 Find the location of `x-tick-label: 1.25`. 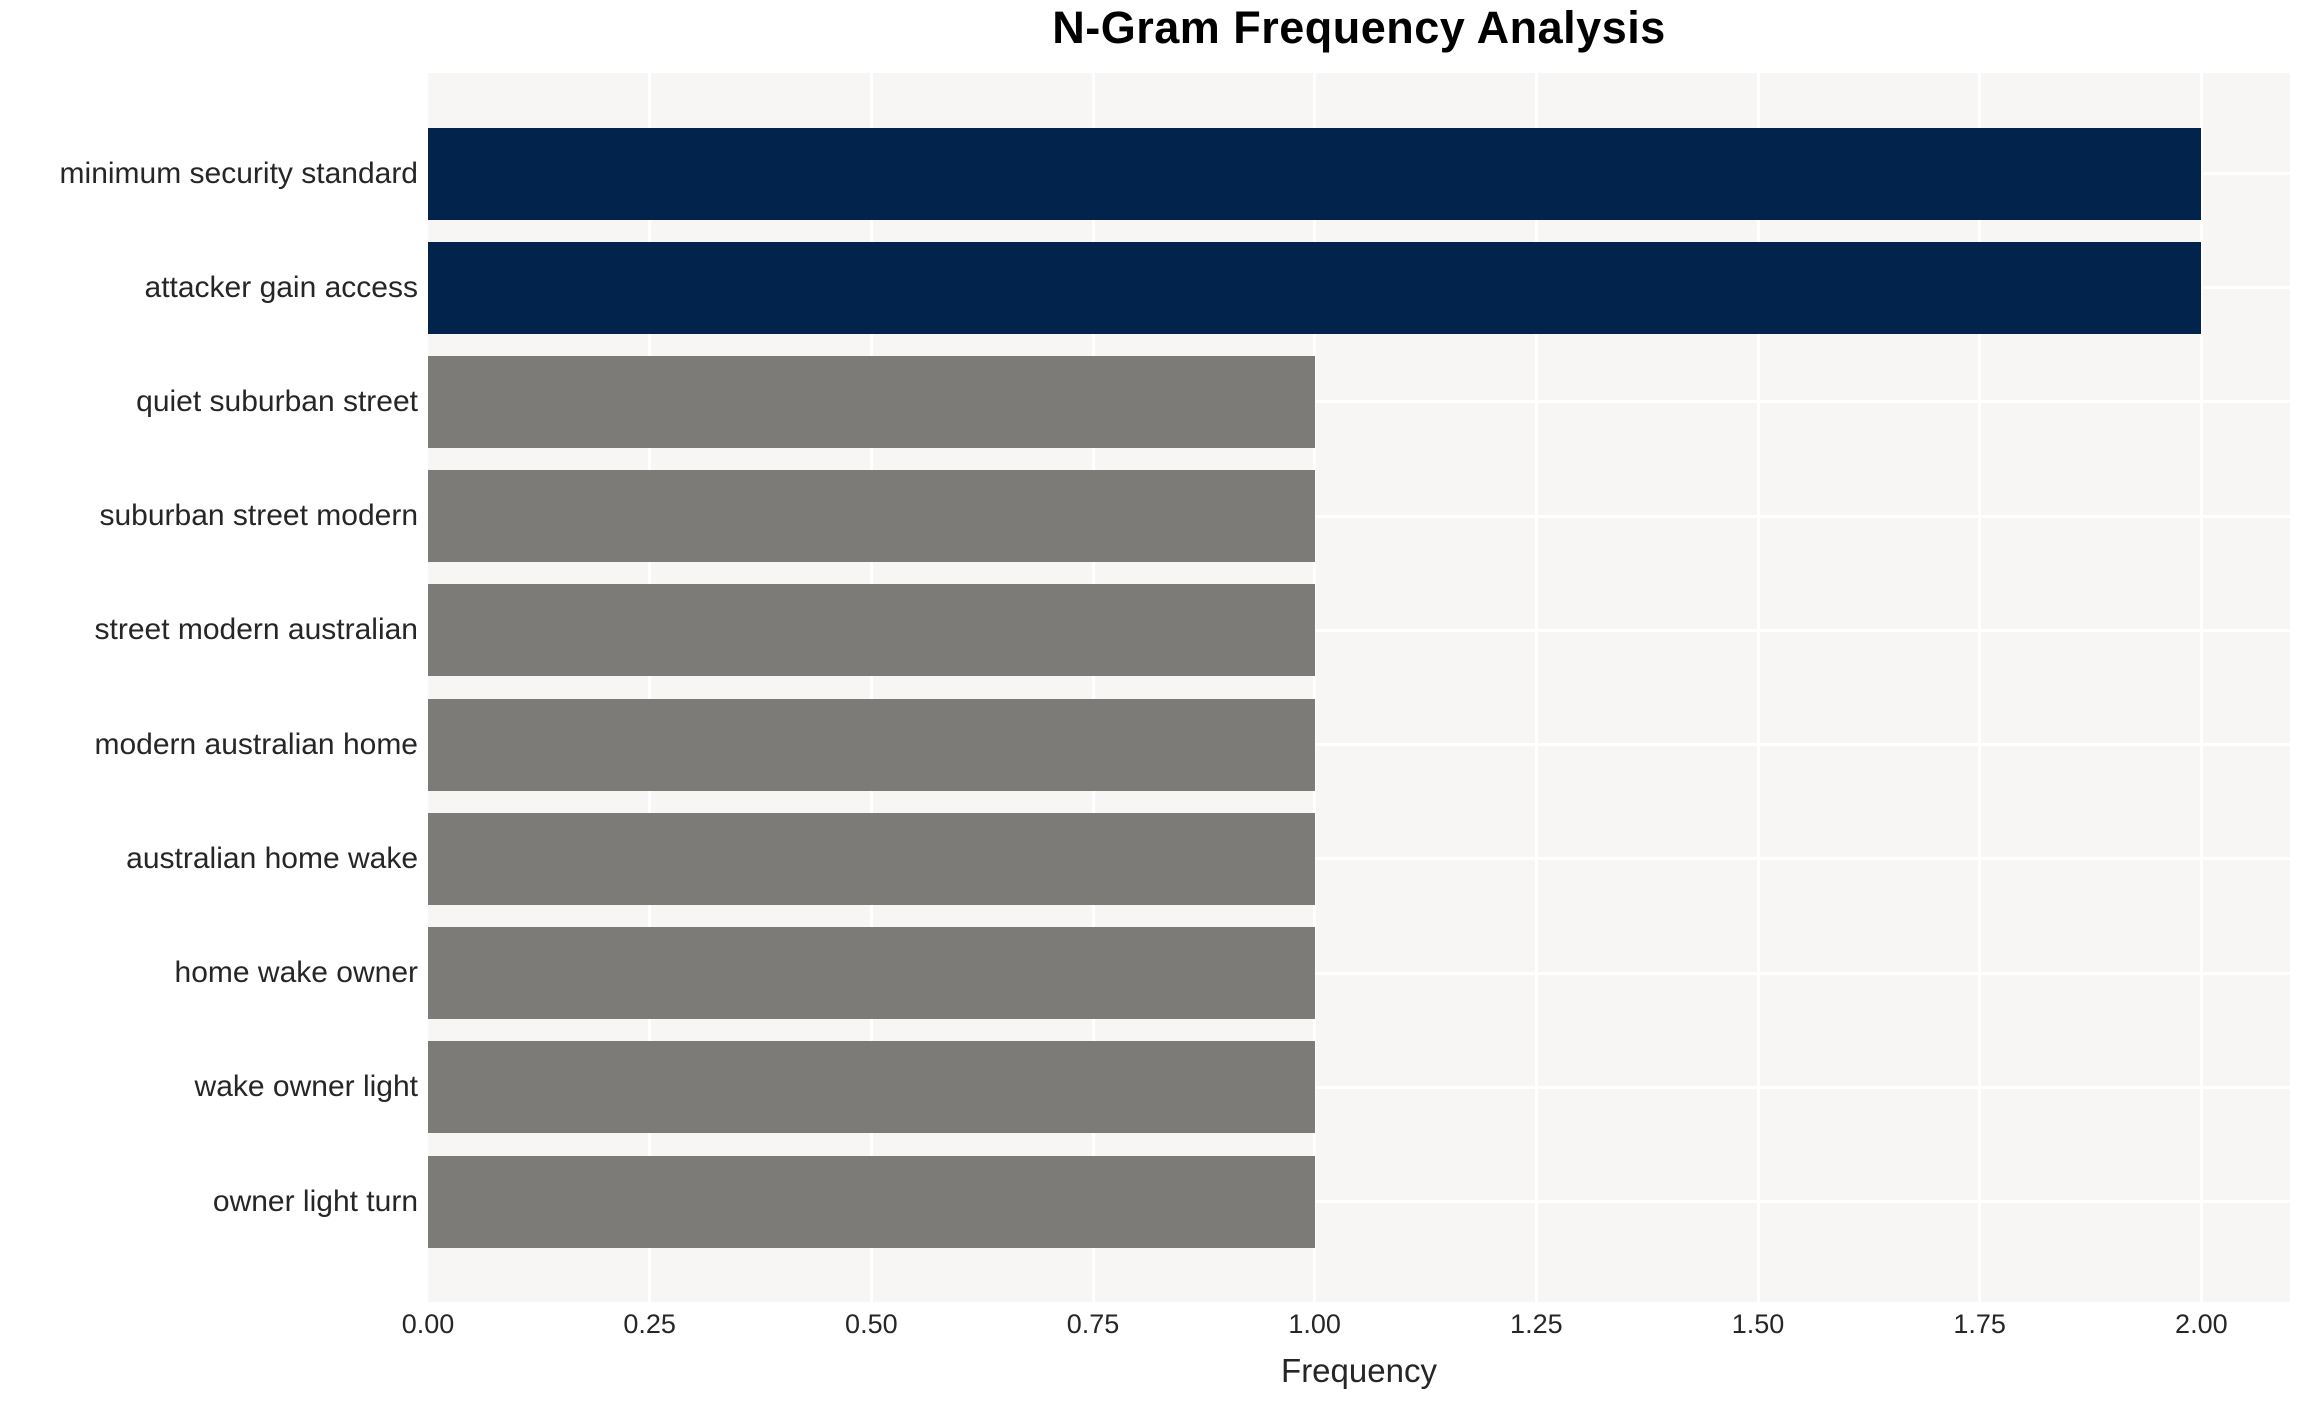

x-tick-label: 1.25 is located at coordinates (1536, 1324).